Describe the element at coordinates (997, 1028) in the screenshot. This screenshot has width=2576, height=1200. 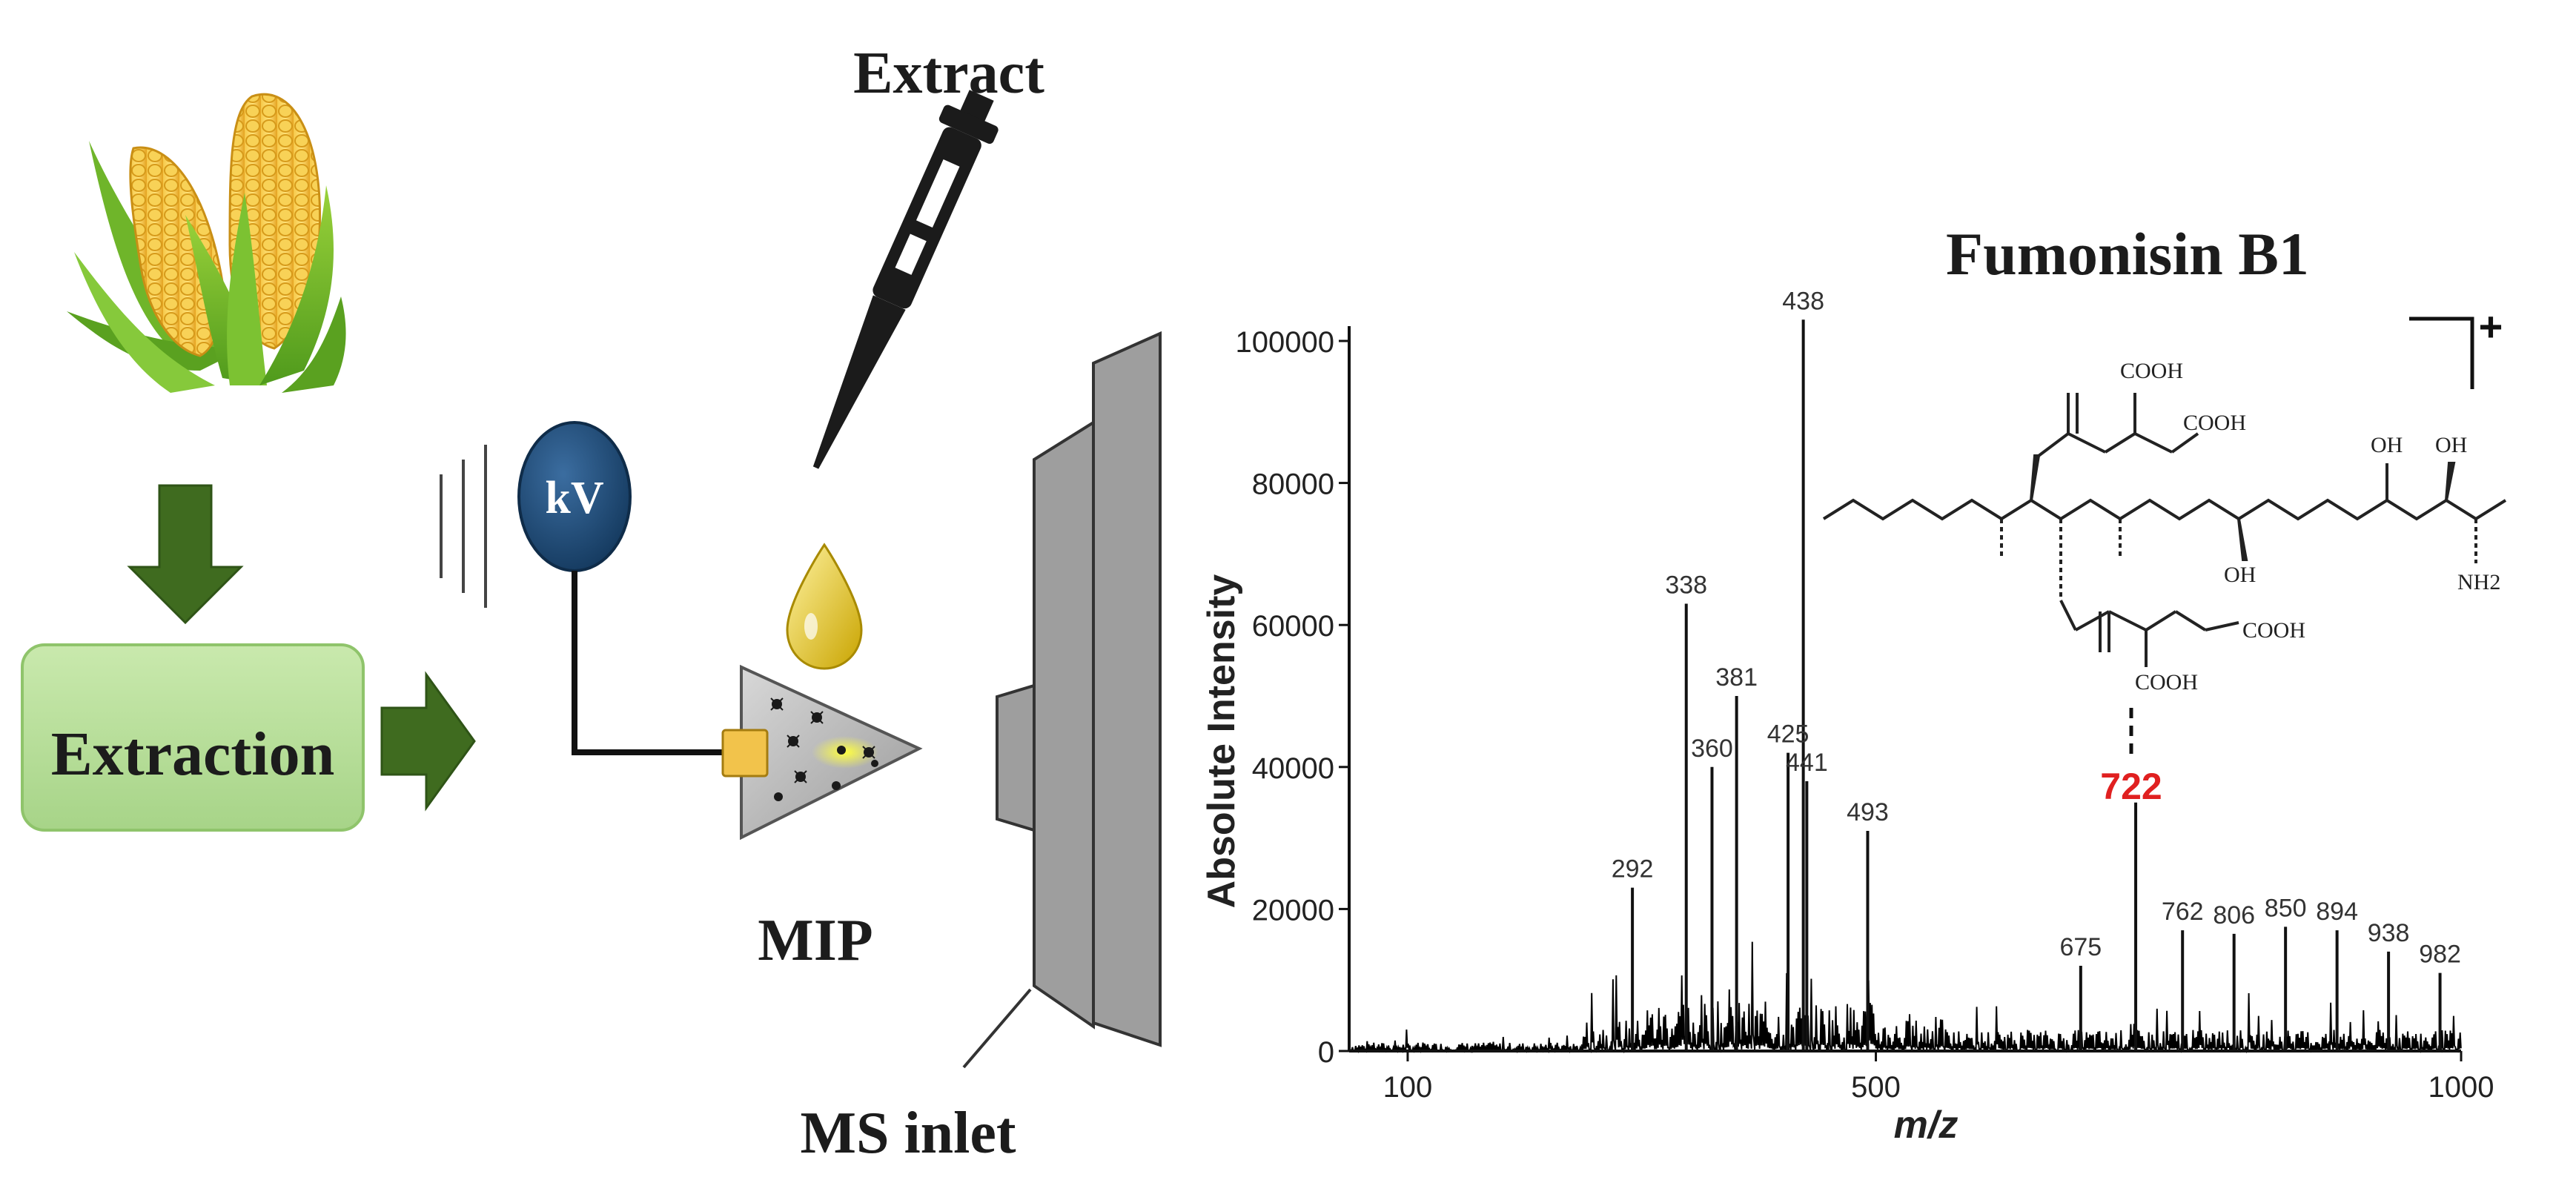
I see `ms-inlet-pointer` at that location.